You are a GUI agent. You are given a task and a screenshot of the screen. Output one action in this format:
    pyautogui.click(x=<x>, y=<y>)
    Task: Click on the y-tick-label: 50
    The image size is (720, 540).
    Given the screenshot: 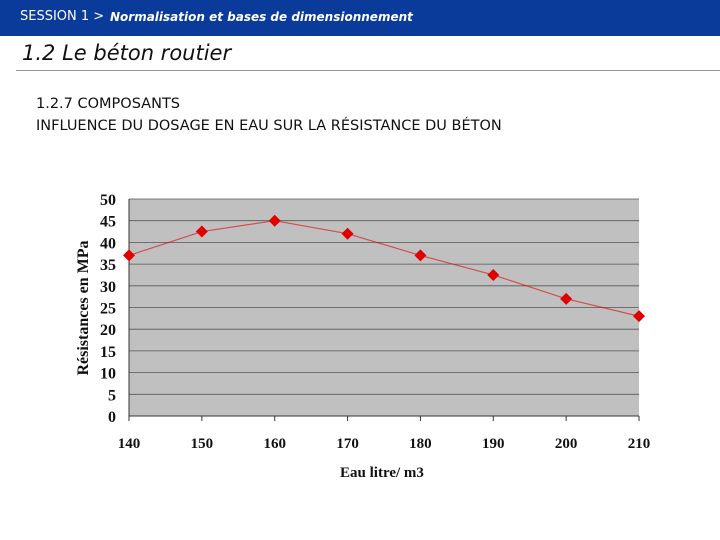 What is the action you would take?
    pyautogui.click(x=108, y=200)
    